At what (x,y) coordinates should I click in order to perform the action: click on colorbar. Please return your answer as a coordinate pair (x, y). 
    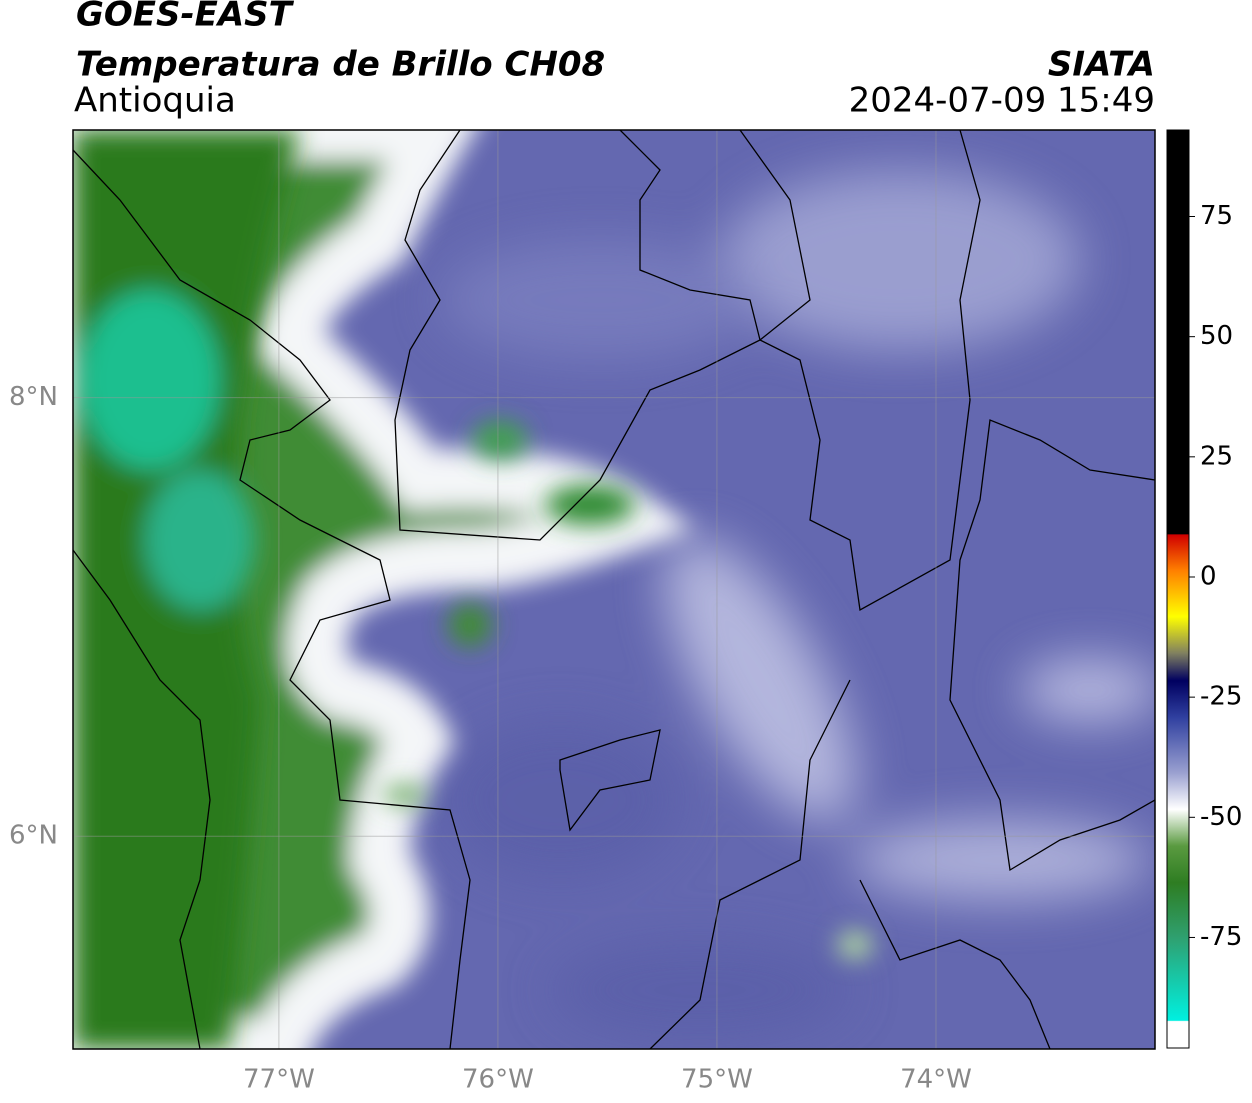
    Looking at the image, I should click on (1178, 589).